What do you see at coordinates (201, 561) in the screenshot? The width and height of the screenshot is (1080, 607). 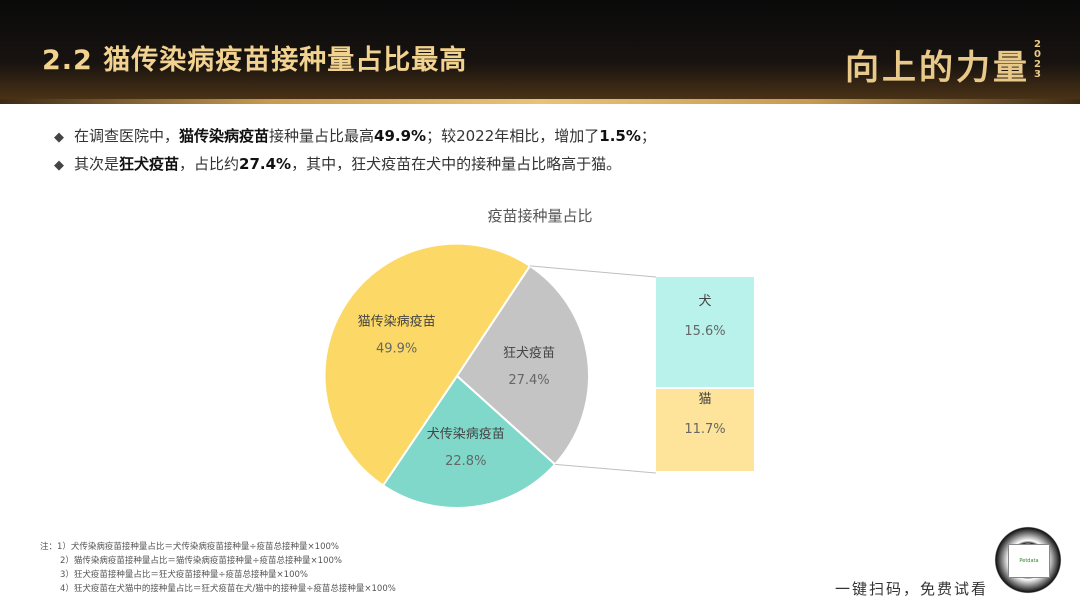 I see `footnote-line: 2）猫传染病疫苗接种量占比＝猫传染病疫苗接种量÷疫苗总接种量×100%` at bounding box center [201, 561].